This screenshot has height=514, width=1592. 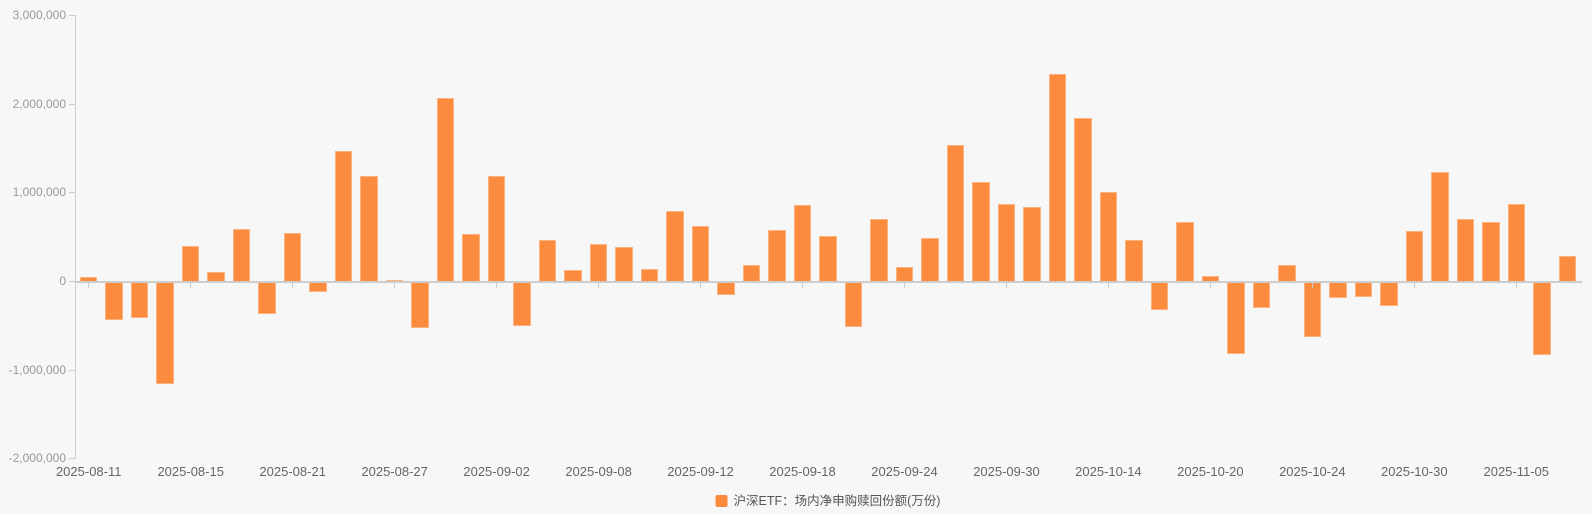 I want to click on legend-swatch-icon, so click(x=721, y=501).